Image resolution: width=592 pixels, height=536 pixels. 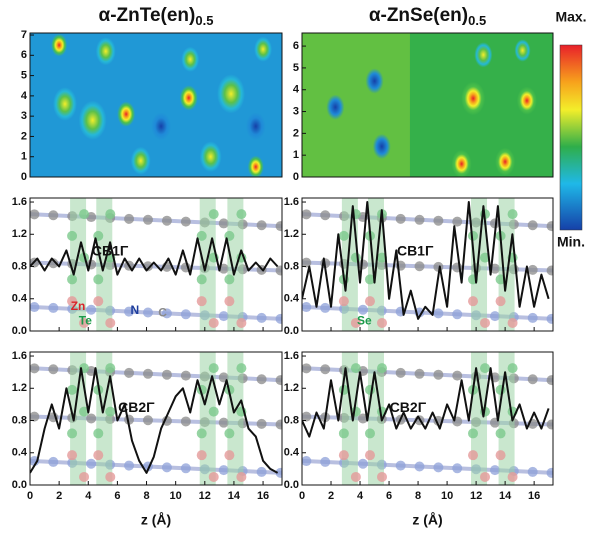 What do you see at coordinates (147, 15) in the screenshot?
I see `title-main: α-ZnTe(en)` at bounding box center [147, 15].